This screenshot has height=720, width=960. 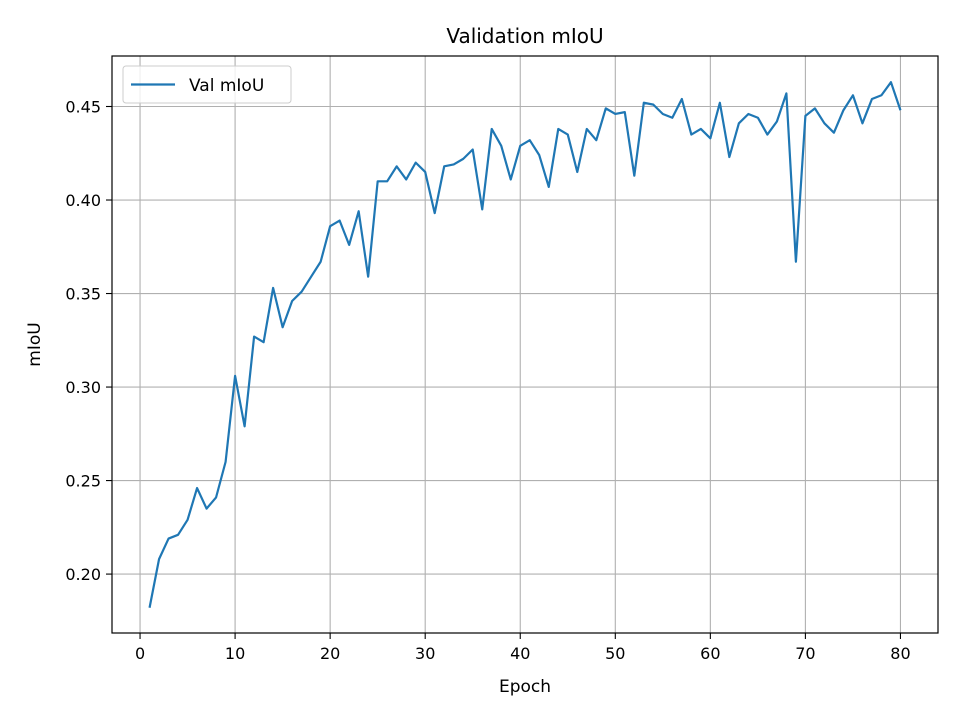 What do you see at coordinates (83, 106) in the screenshot?
I see `y-tick-label: 0.45` at bounding box center [83, 106].